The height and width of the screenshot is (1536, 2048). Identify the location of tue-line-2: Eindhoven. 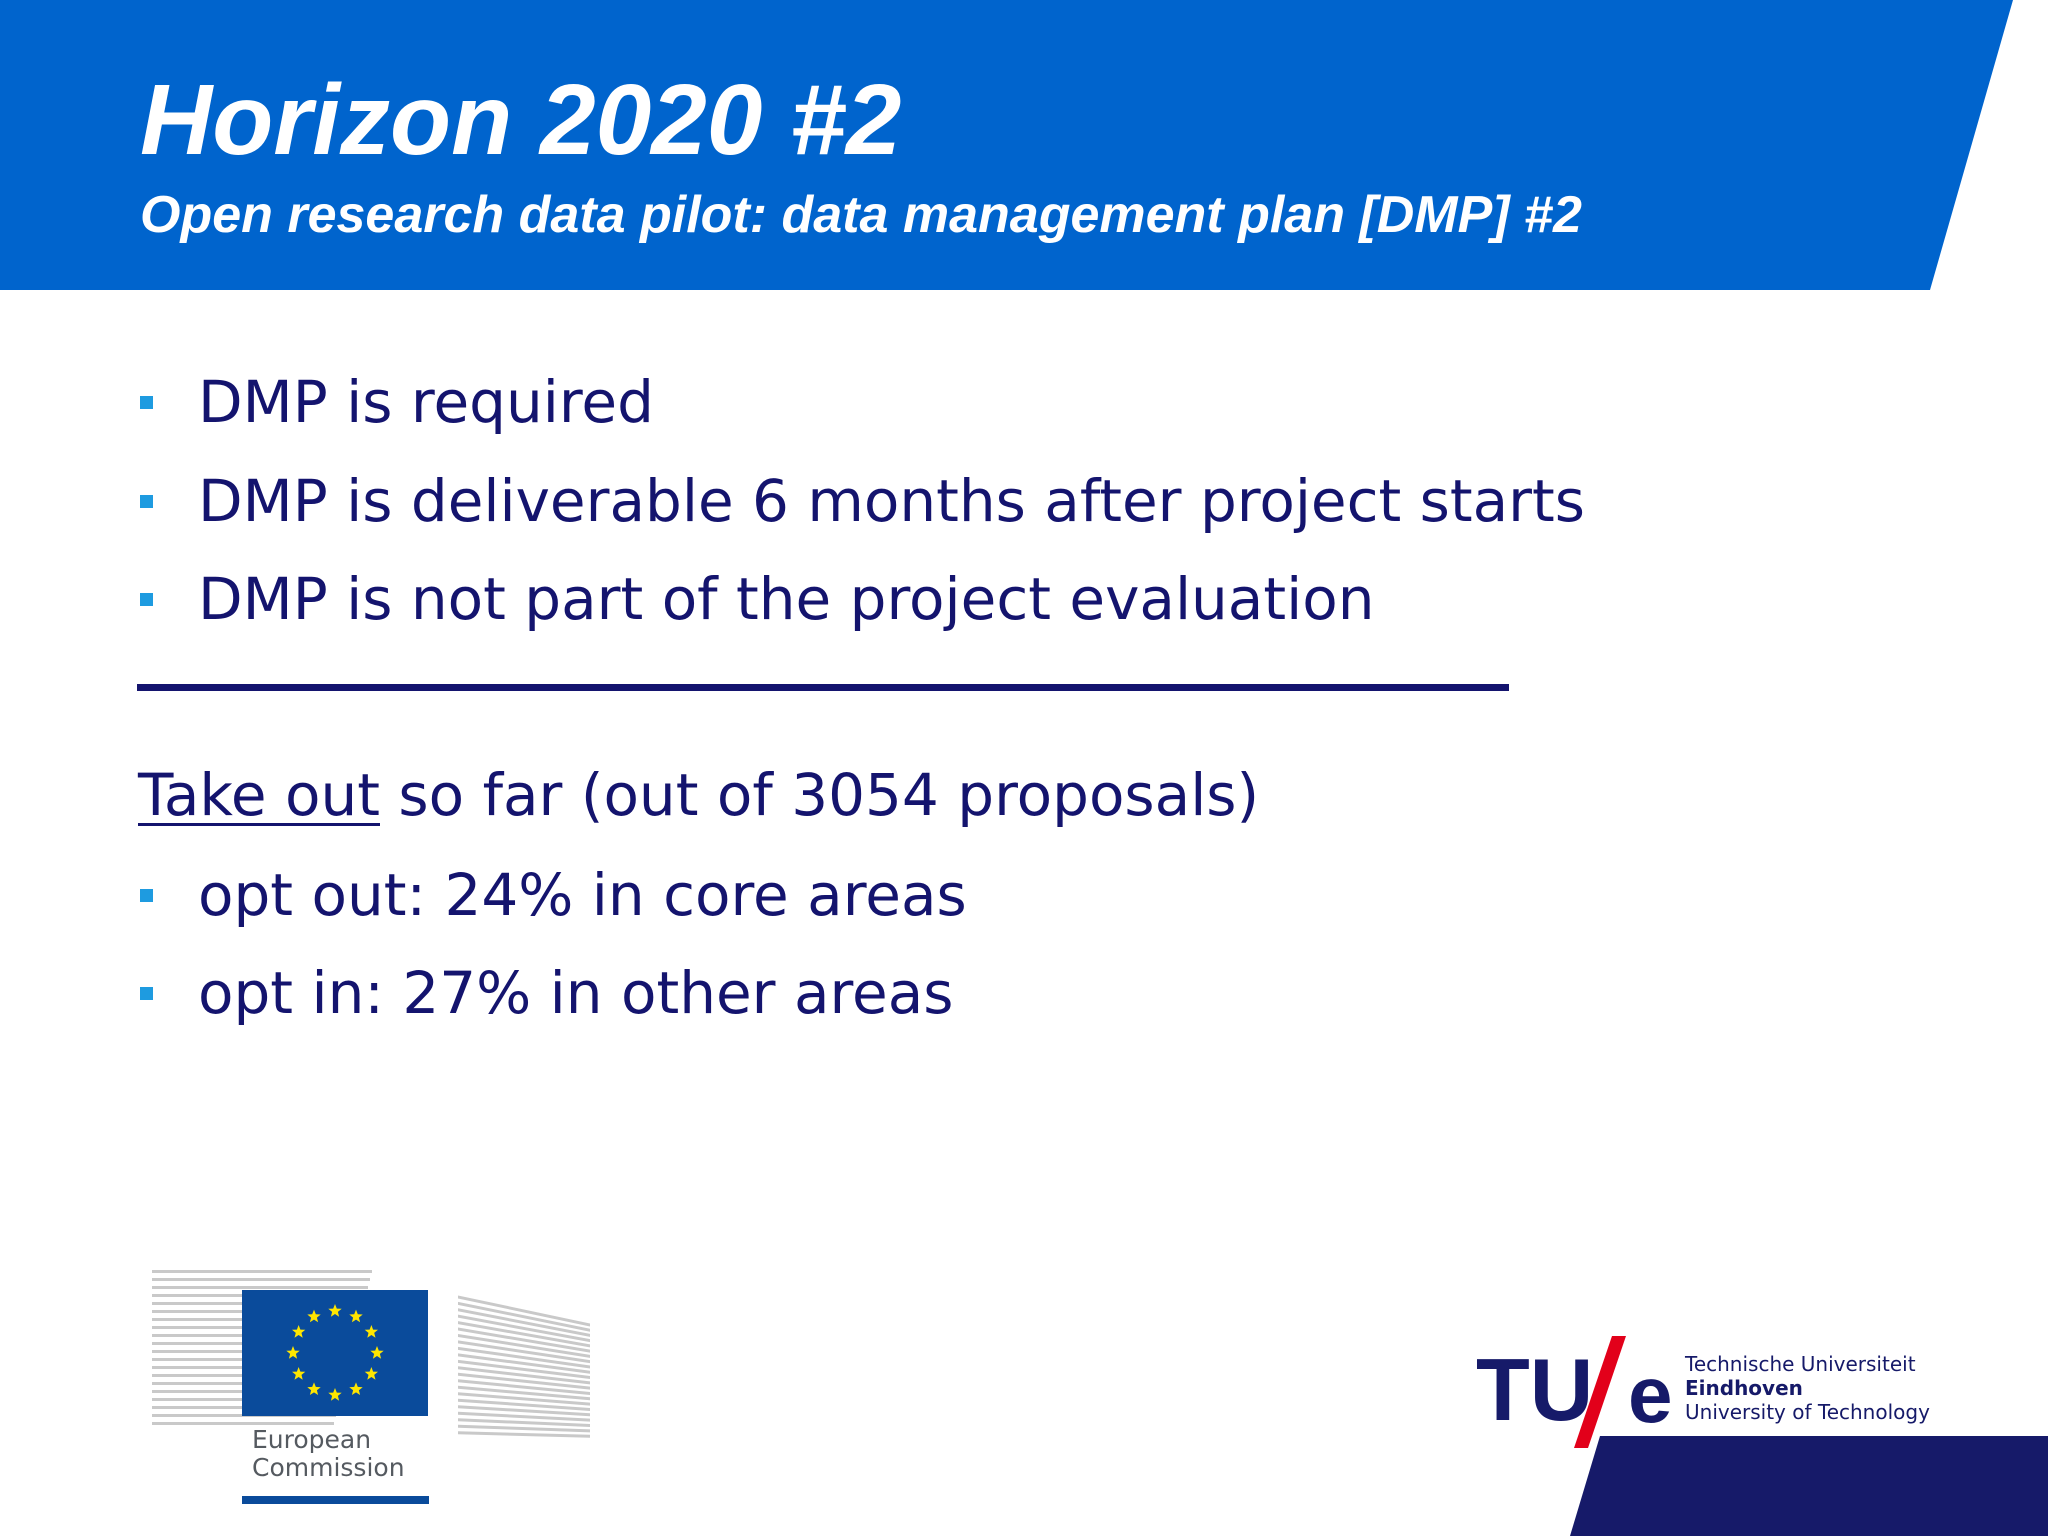
(1744, 1388).